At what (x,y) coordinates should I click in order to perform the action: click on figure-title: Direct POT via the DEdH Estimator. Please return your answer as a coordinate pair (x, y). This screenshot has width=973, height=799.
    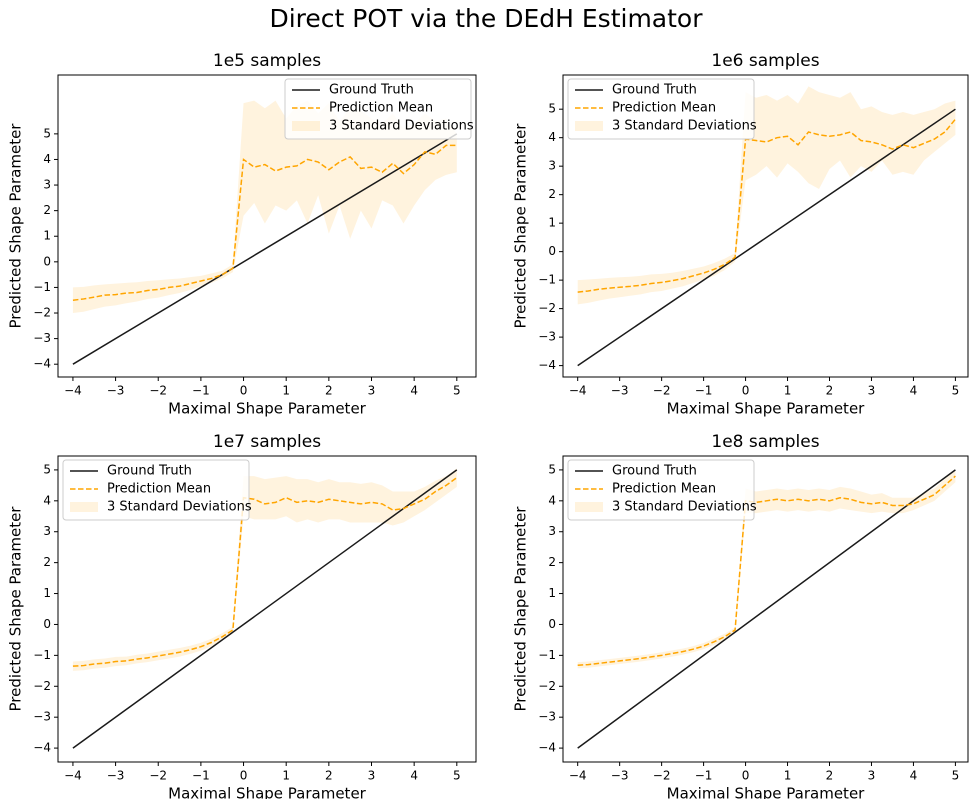
    Looking at the image, I should click on (486, 18).